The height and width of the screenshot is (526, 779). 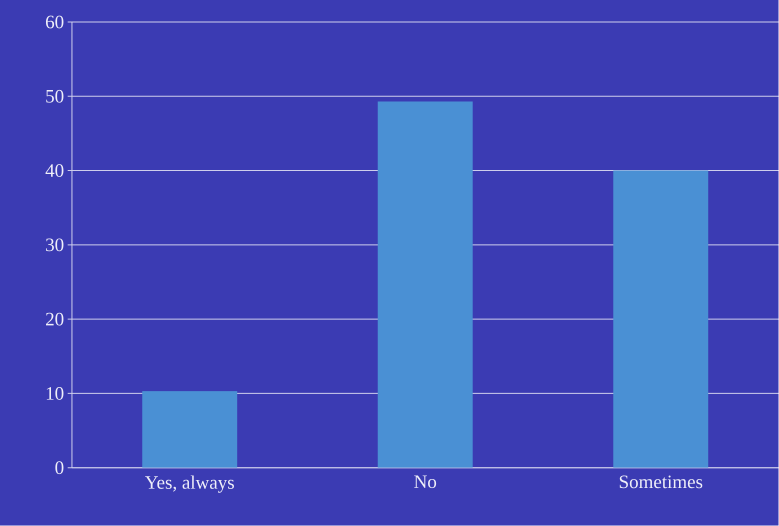 I want to click on y-tick-label: 0, so click(x=59, y=467).